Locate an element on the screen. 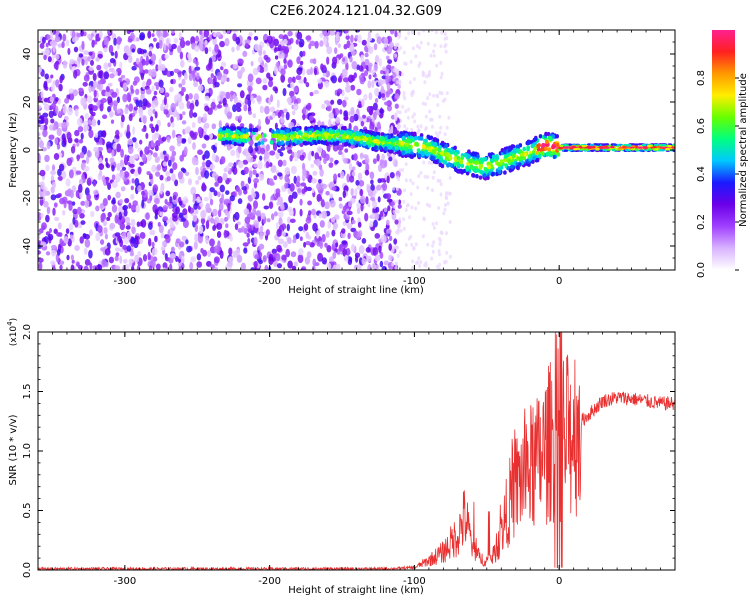  snr-y-label: SNR (10 * v/v) is located at coordinates (13, 449).